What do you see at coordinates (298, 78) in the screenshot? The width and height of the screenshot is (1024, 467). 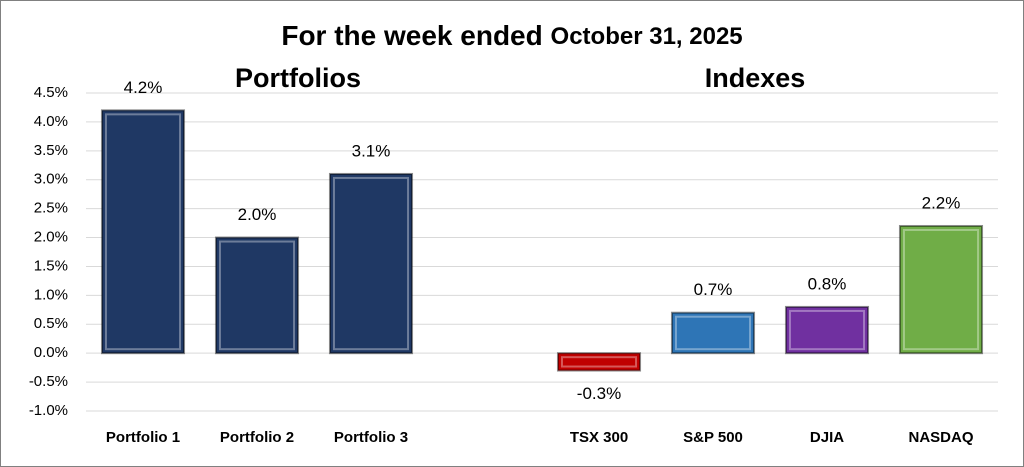 I see `group-label: Portfolios` at bounding box center [298, 78].